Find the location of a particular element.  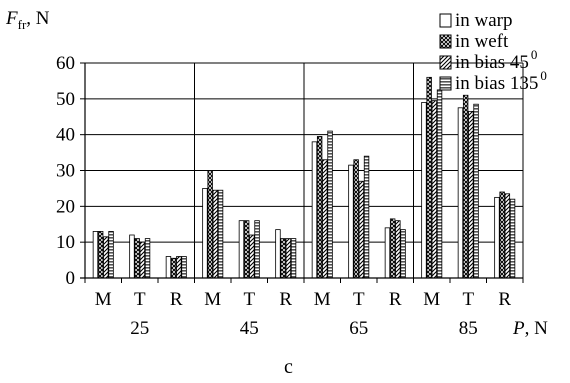

legend-item: in warp is located at coordinates (476, 20).